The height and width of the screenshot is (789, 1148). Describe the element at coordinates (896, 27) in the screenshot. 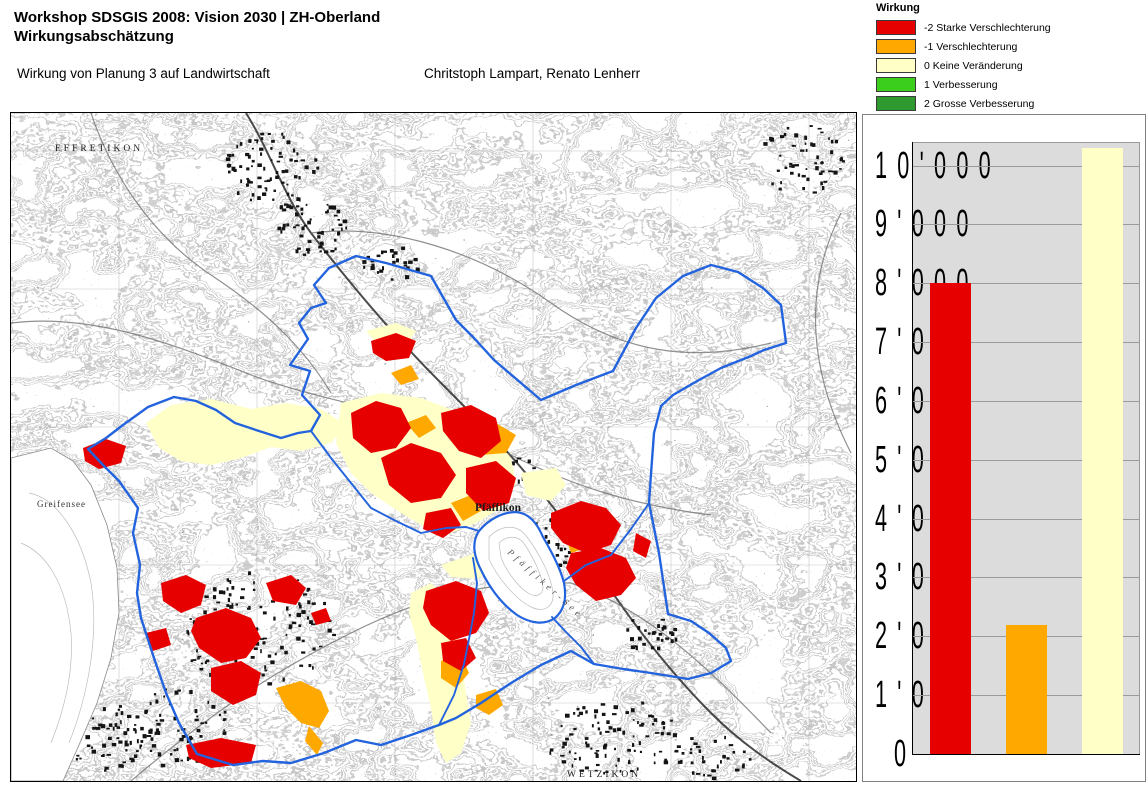

I see `legend-swatch-minus2` at that location.